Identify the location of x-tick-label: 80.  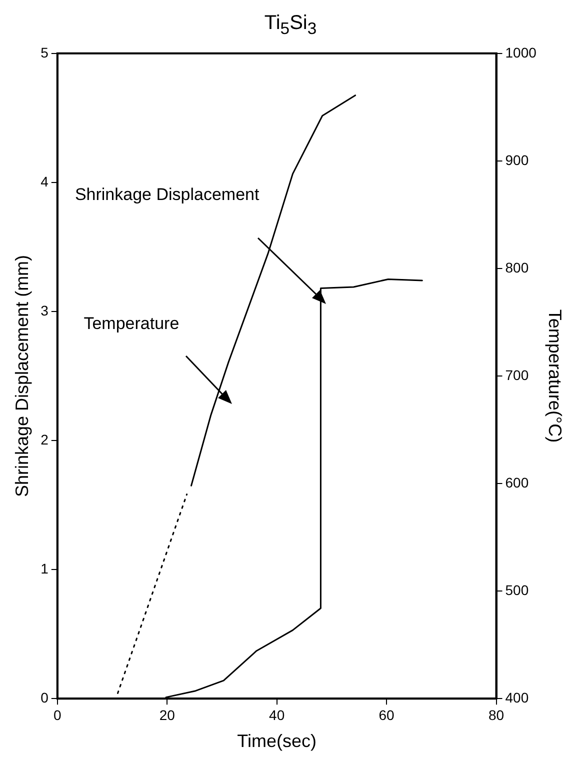
(496, 714).